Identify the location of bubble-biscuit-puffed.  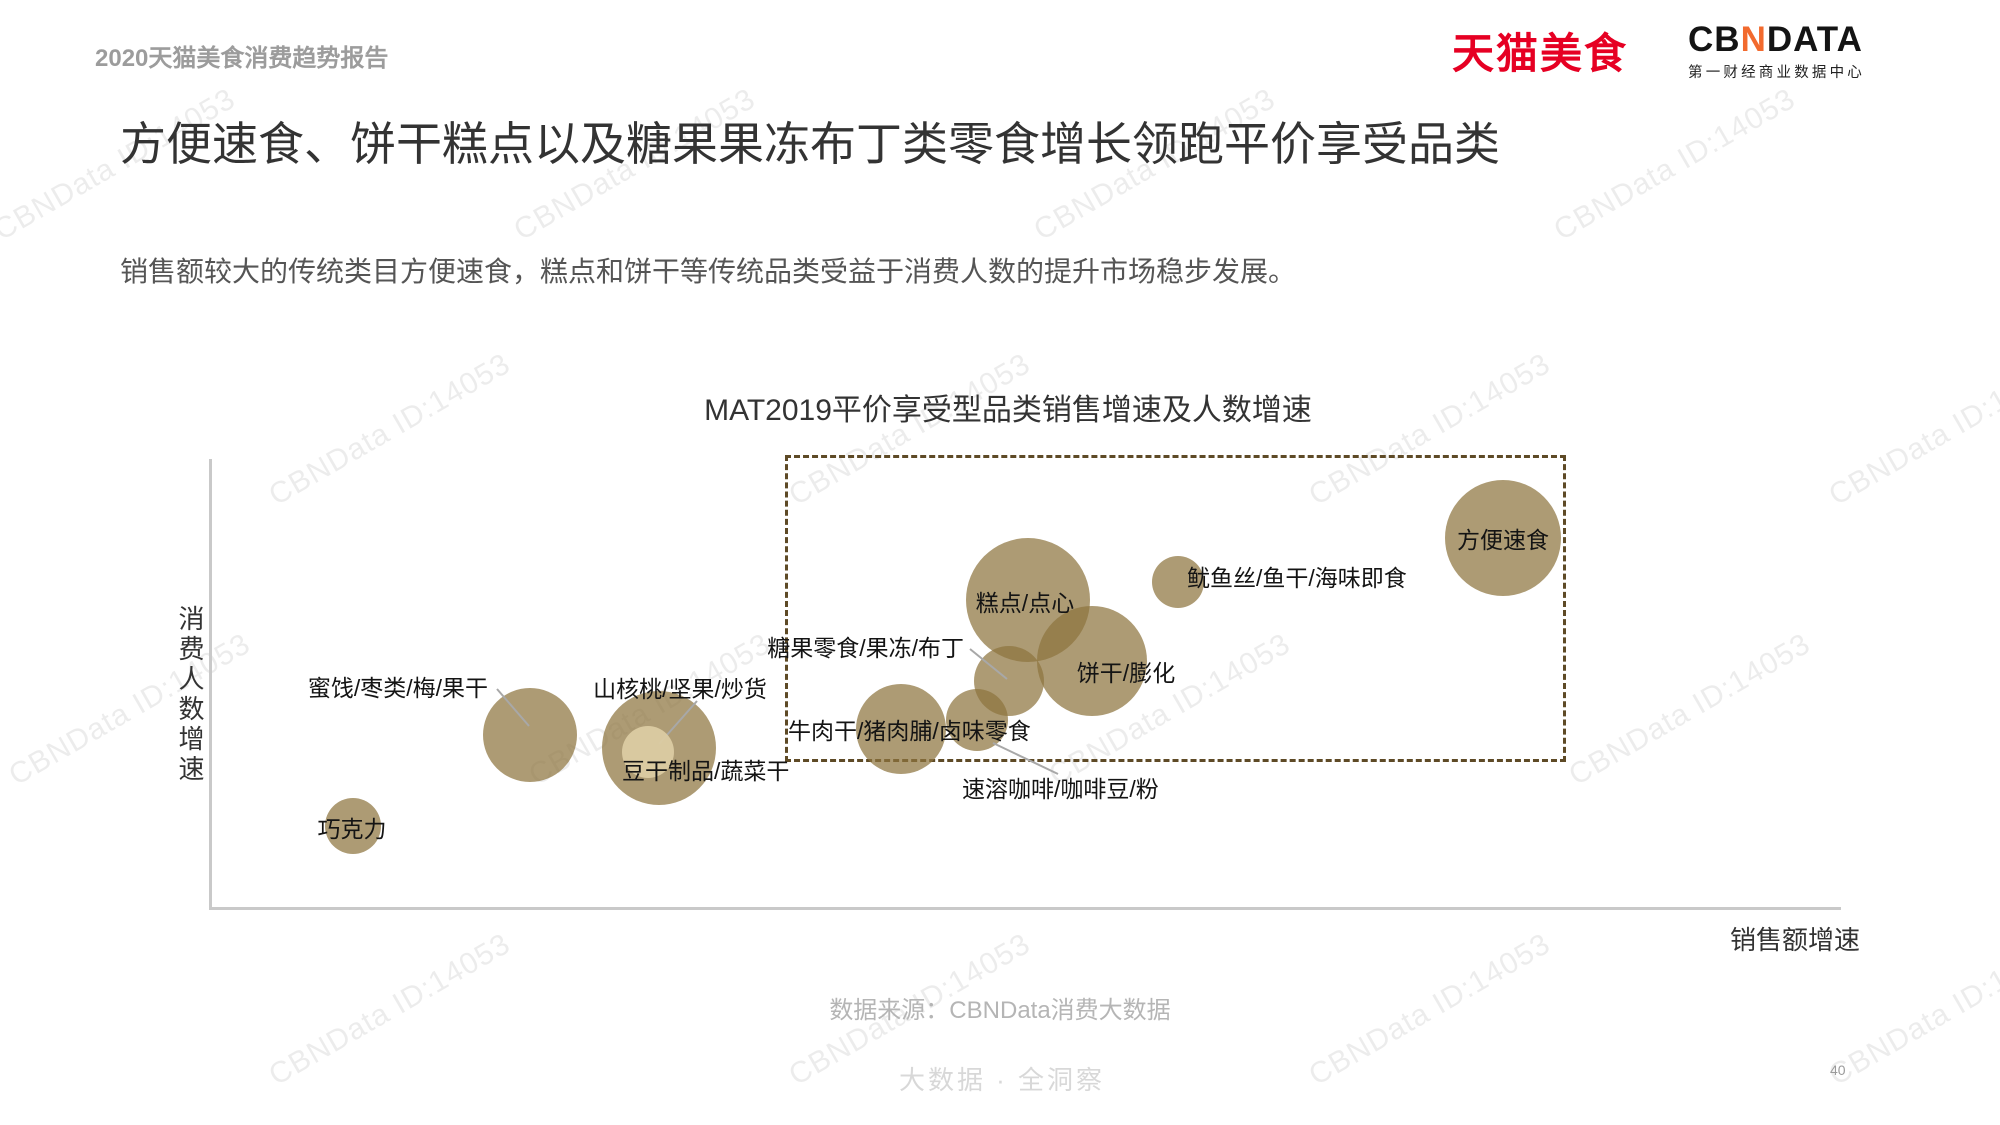
(1092, 661).